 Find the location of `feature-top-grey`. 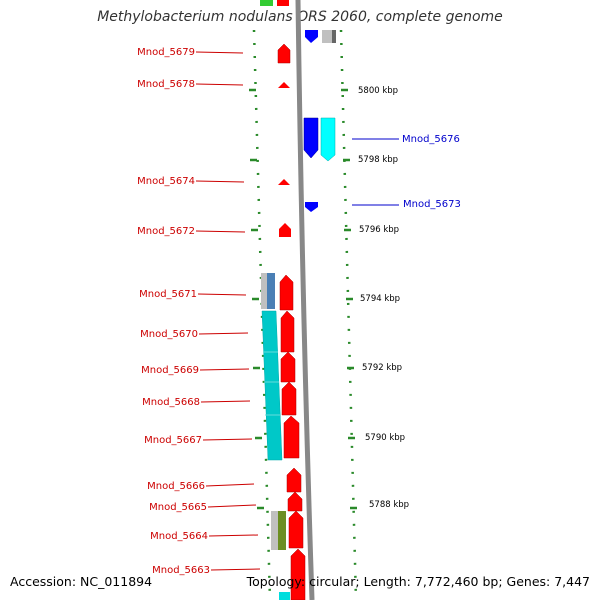

feature-top-grey is located at coordinates (328, 36).